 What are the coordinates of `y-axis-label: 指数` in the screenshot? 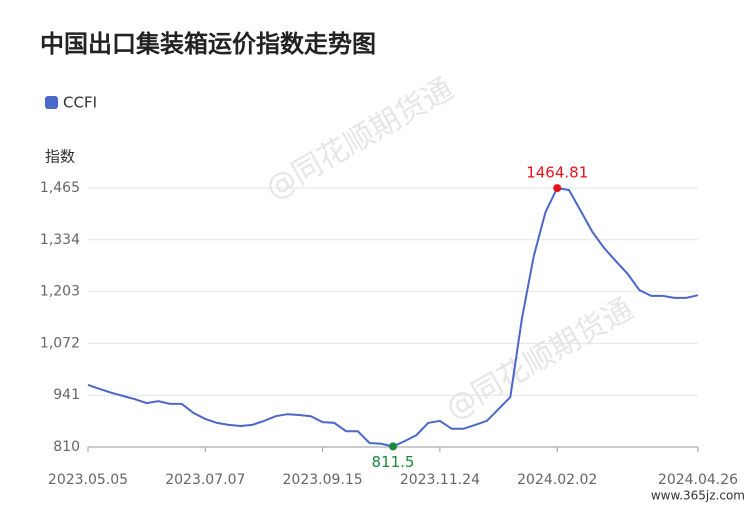 It's located at (60, 157).